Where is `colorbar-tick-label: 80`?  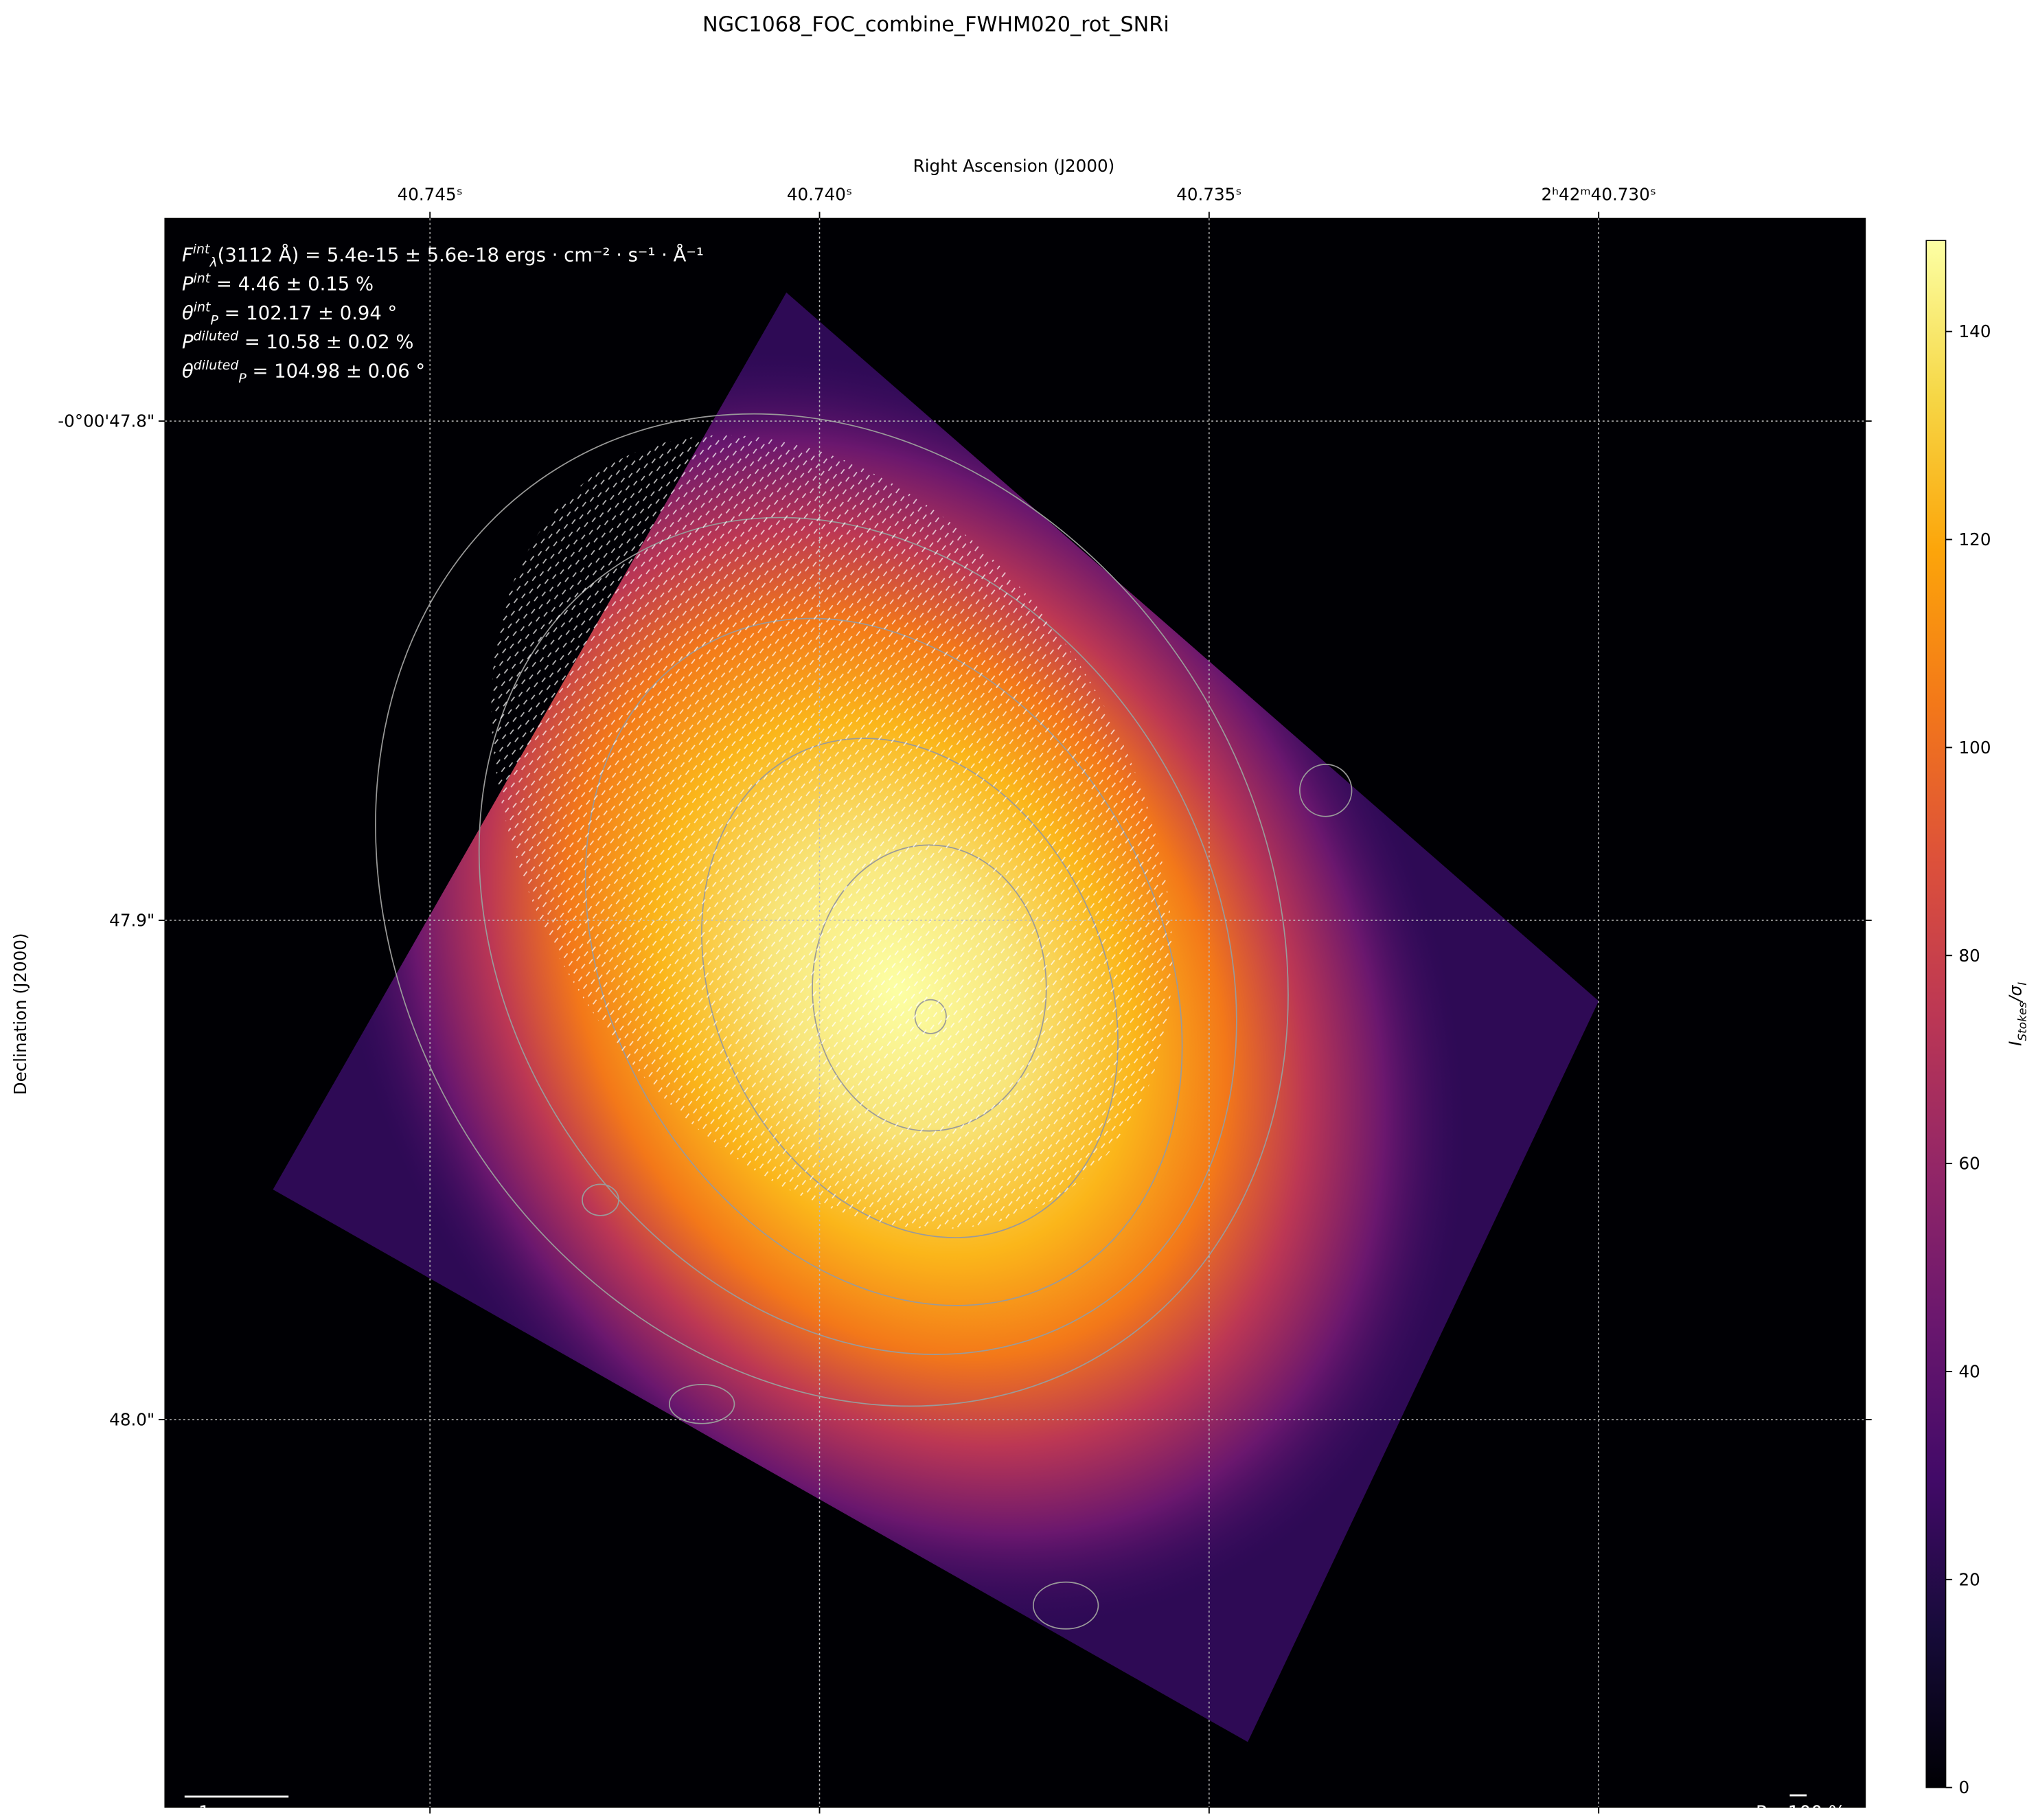 colorbar-tick-label: 80 is located at coordinates (1969, 956).